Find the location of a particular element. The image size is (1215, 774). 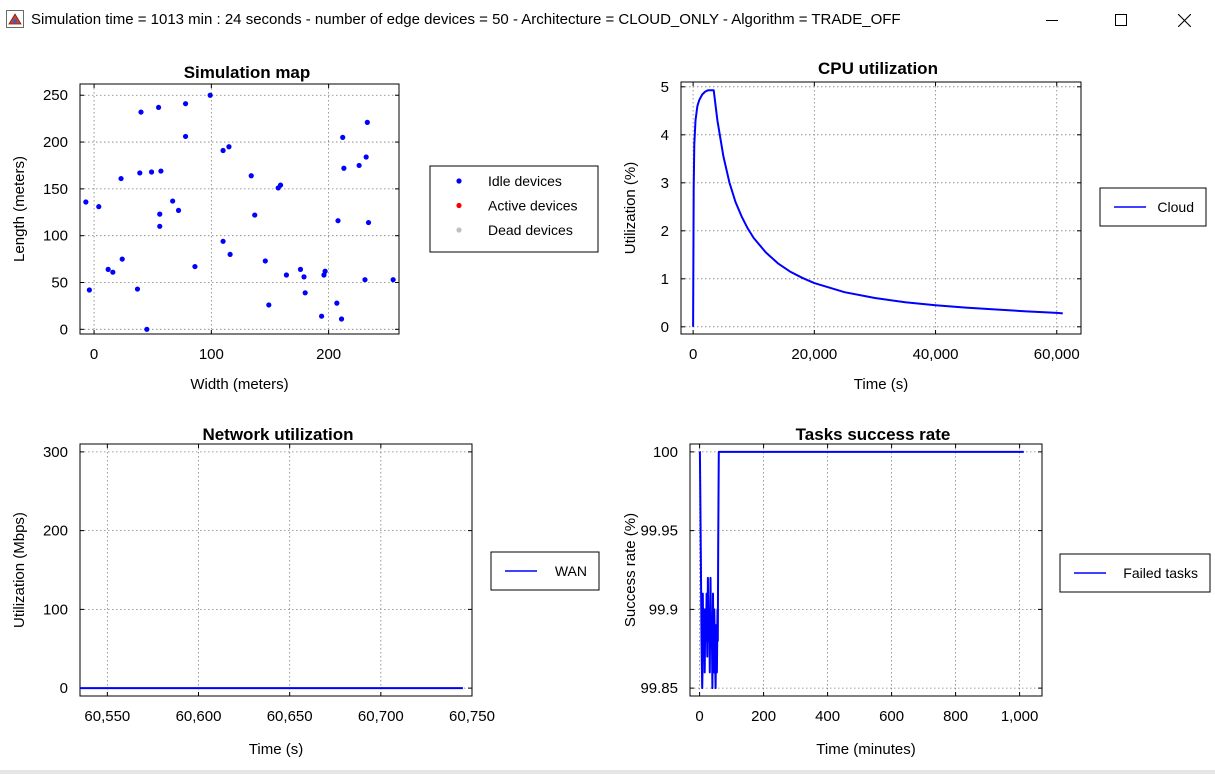

chart-title: Tasks success rate is located at coordinates (873, 434).